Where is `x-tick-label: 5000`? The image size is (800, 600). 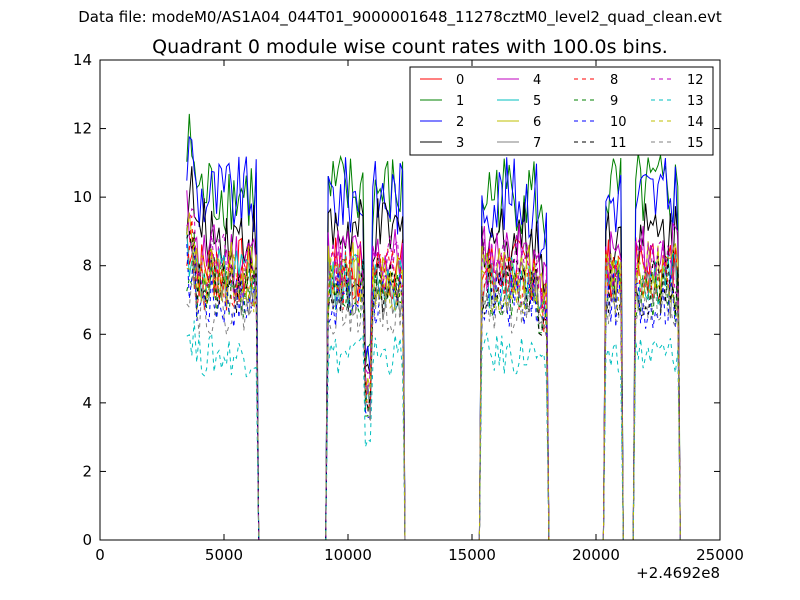 x-tick-label: 5000 is located at coordinates (224, 555).